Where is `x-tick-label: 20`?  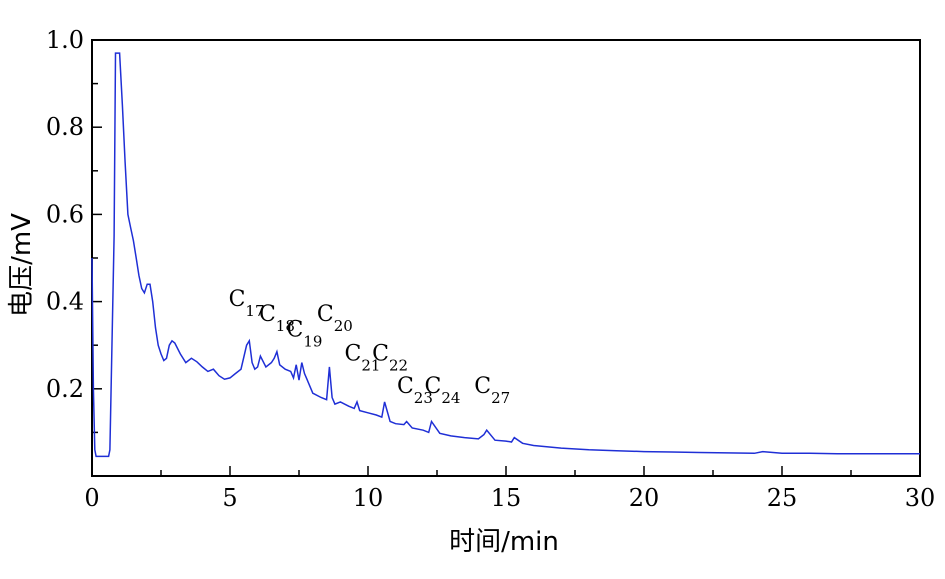
x-tick-label: 20 is located at coordinates (644, 498).